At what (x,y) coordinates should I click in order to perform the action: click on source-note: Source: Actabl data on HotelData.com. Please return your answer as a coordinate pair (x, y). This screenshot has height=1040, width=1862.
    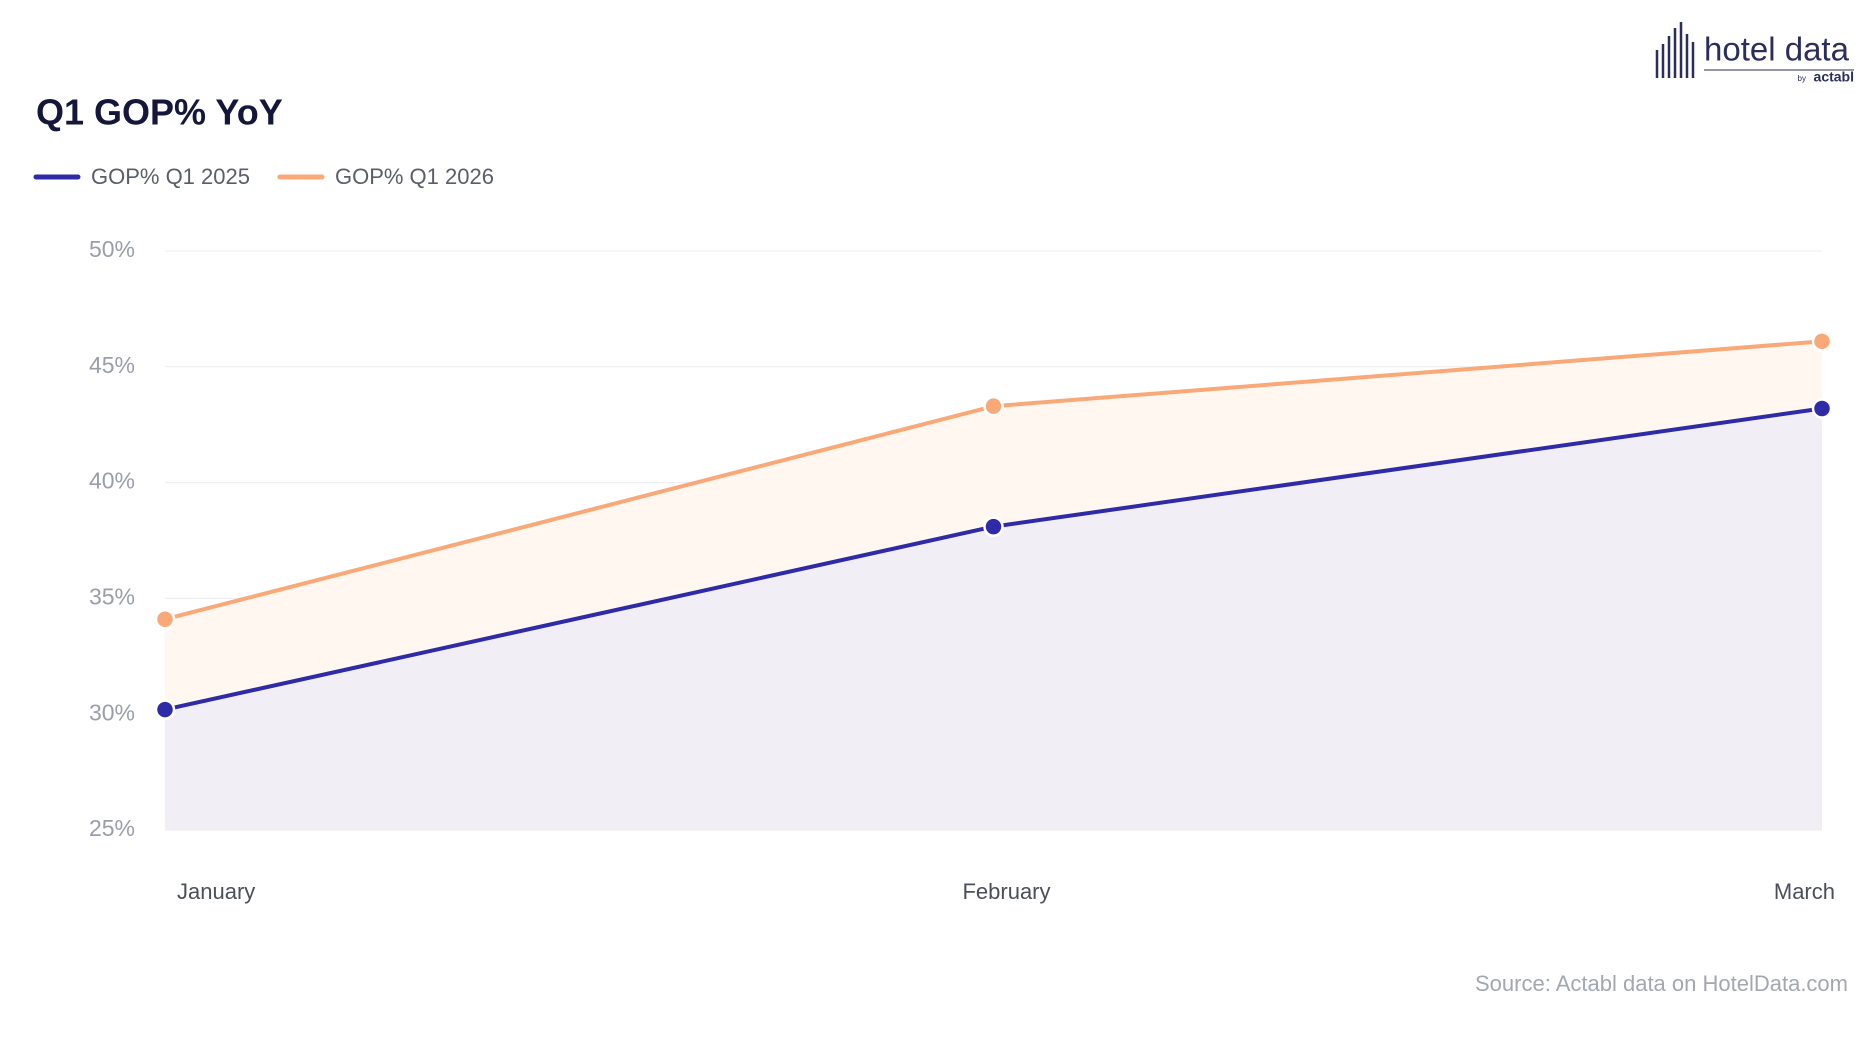
    Looking at the image, I should click on (1661, 983).